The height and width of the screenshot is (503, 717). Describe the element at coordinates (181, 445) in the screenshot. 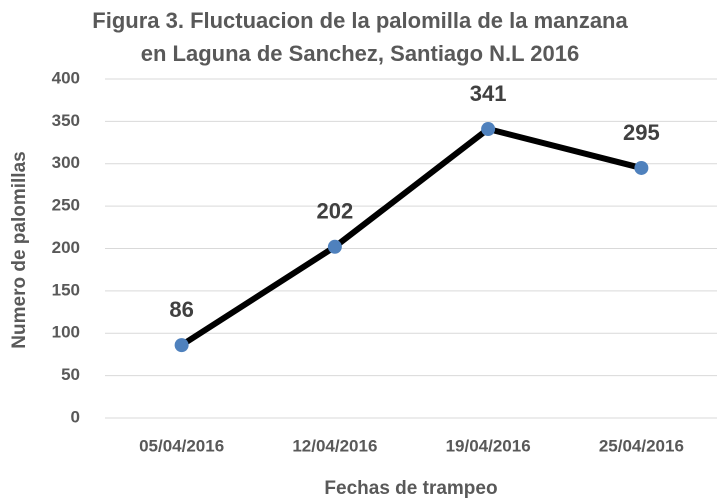

I see `x-tick-label: 05/04/2016` at that location.